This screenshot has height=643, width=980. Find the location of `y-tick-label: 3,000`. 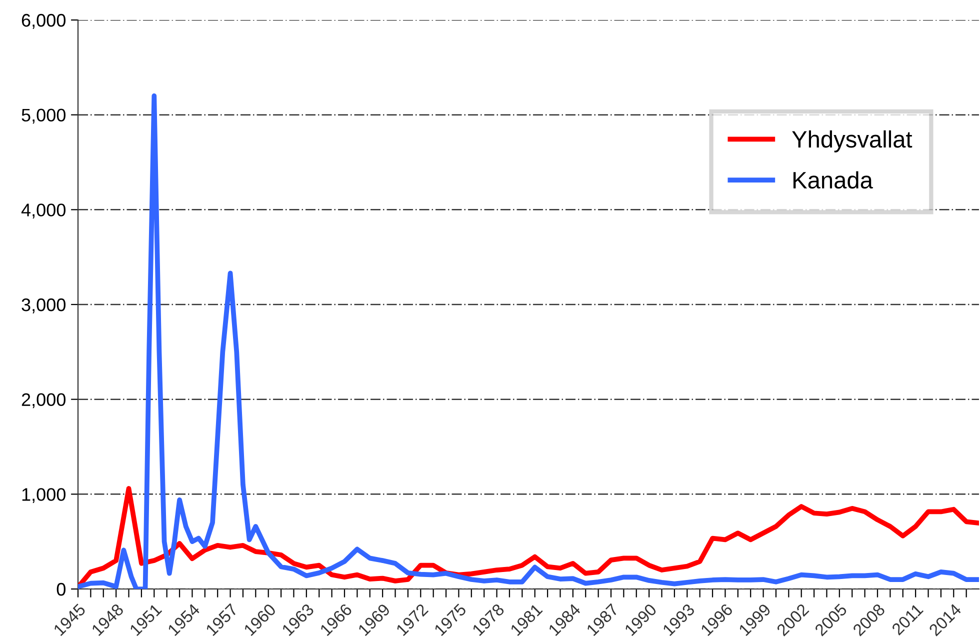

y-tick-label: 3,000 is located at coordinates (44, 306).